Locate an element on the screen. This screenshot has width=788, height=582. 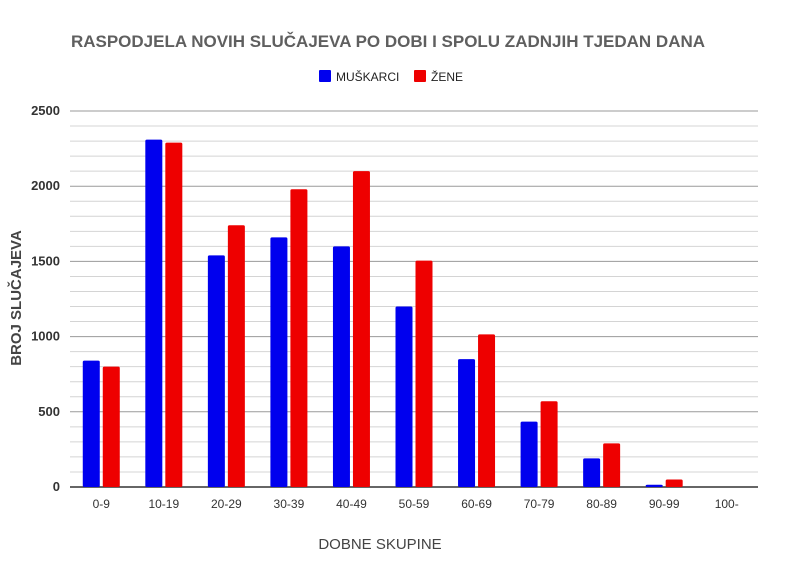
legend-label-zene: ŽENE is located at coordinates (447, 76).